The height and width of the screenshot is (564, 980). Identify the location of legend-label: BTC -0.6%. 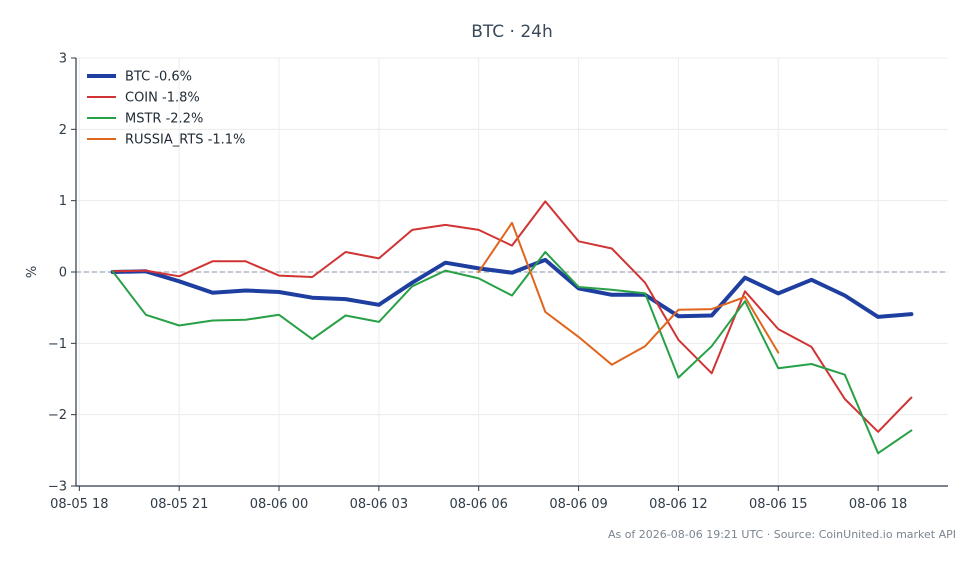
(158, 77).